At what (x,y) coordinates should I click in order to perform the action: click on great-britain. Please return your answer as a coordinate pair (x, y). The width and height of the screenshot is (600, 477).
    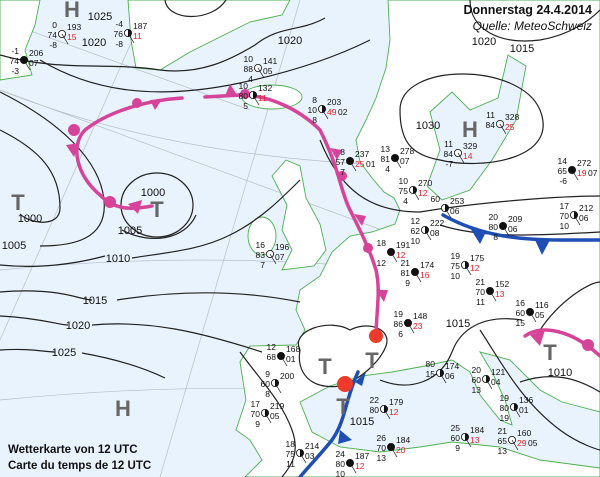
    Looking at the image, I should click on (299, 215).